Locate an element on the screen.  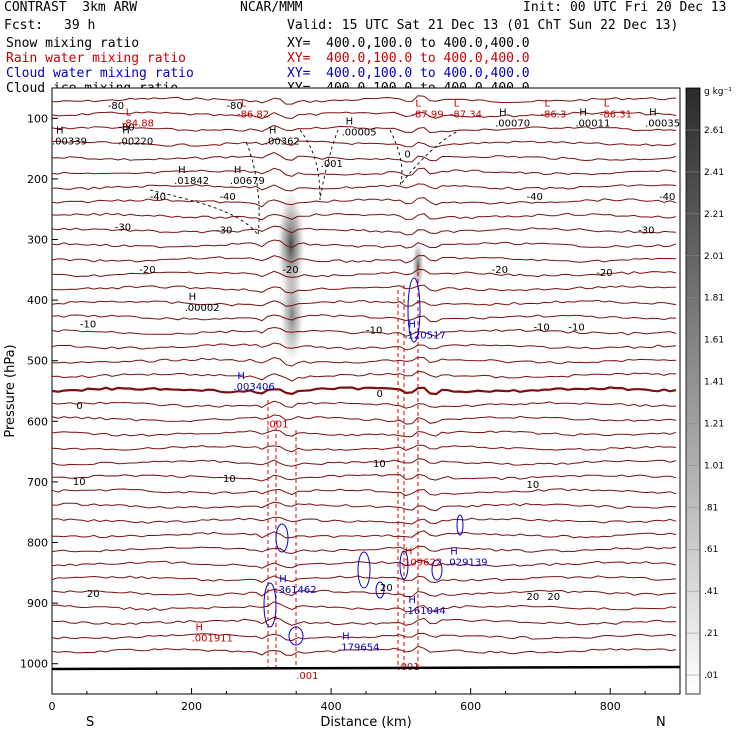
freezing-level-contour is located at coordinates (364, 391).